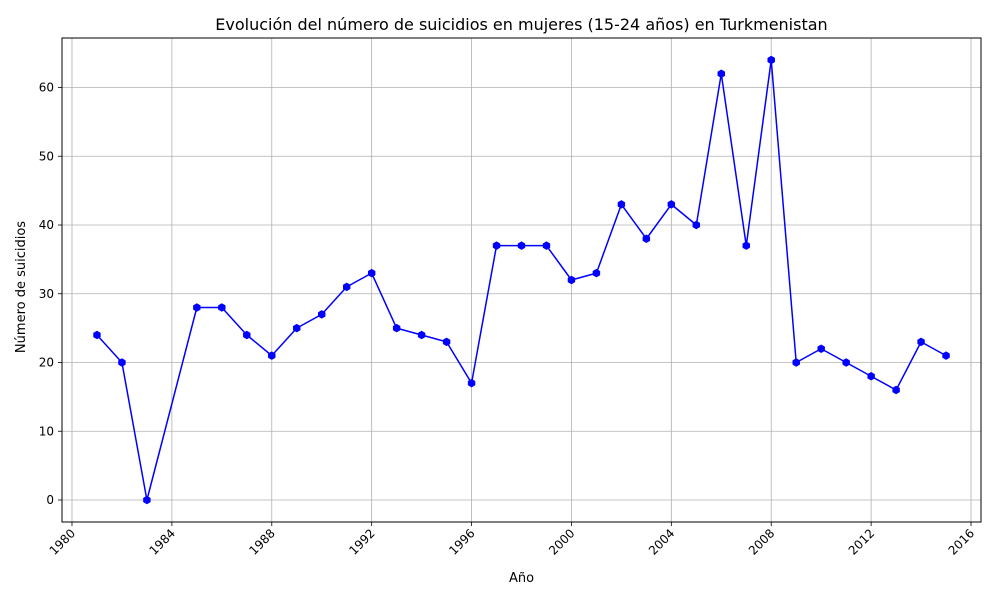  I want to click on y-axis-label: Número de suicidios, so click(21, 287).